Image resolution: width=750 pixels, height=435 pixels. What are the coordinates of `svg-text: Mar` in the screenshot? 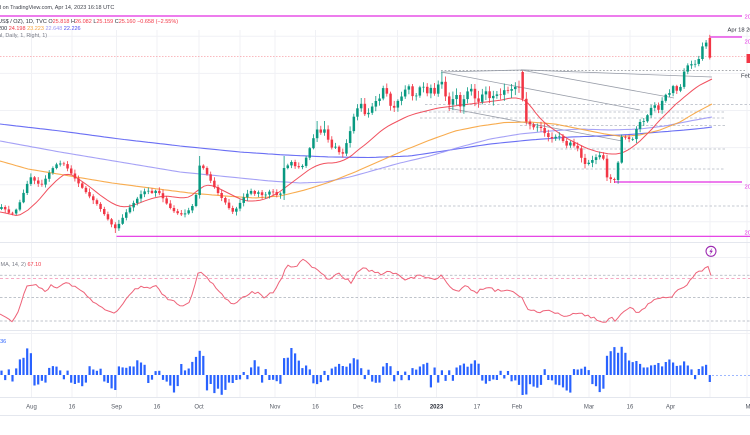 It's located at (589, 408).